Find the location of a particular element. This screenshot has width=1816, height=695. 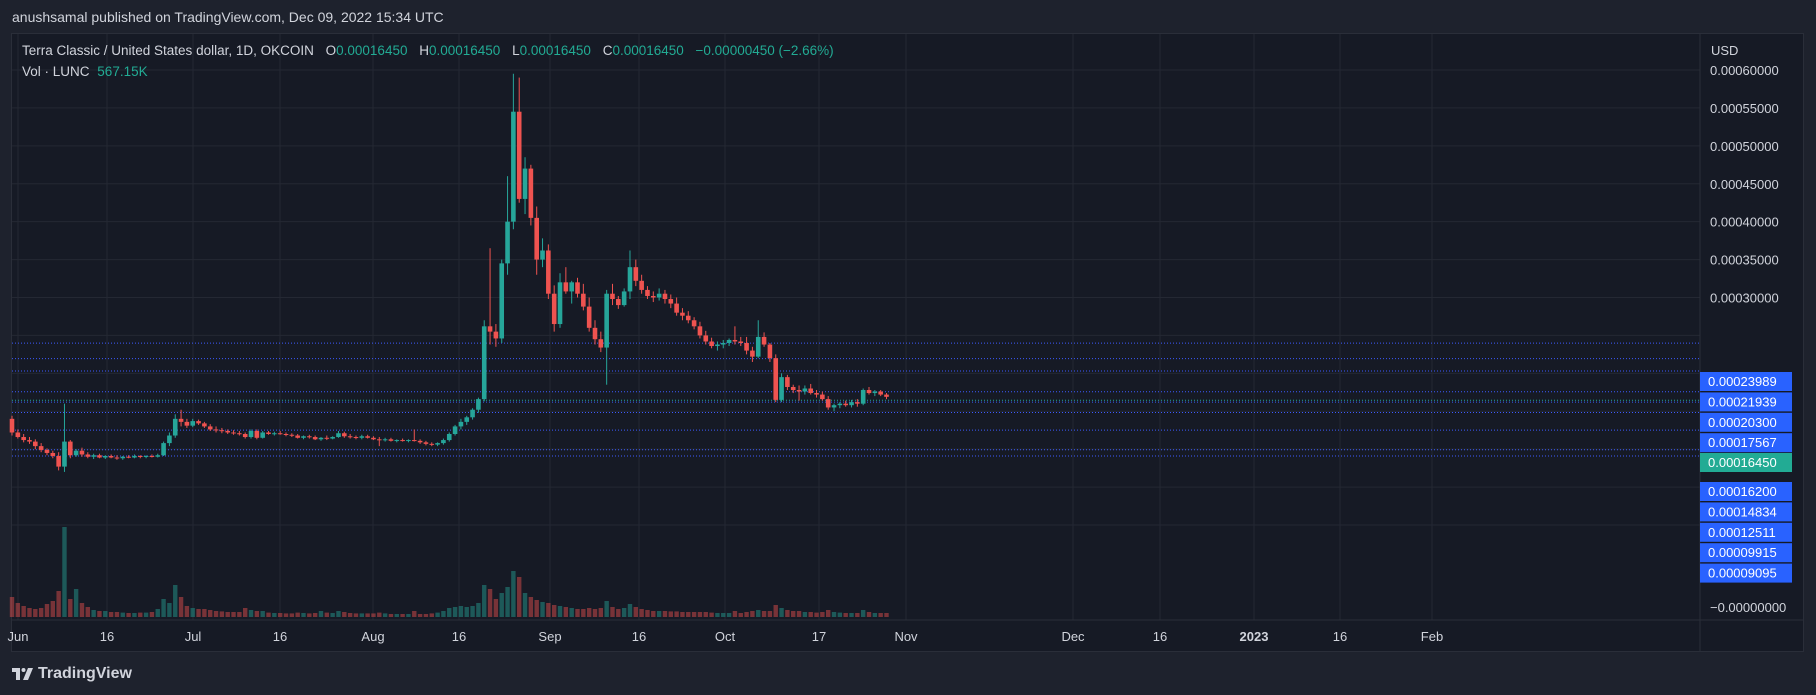

open-label: O is located at coordinates (331, 50).